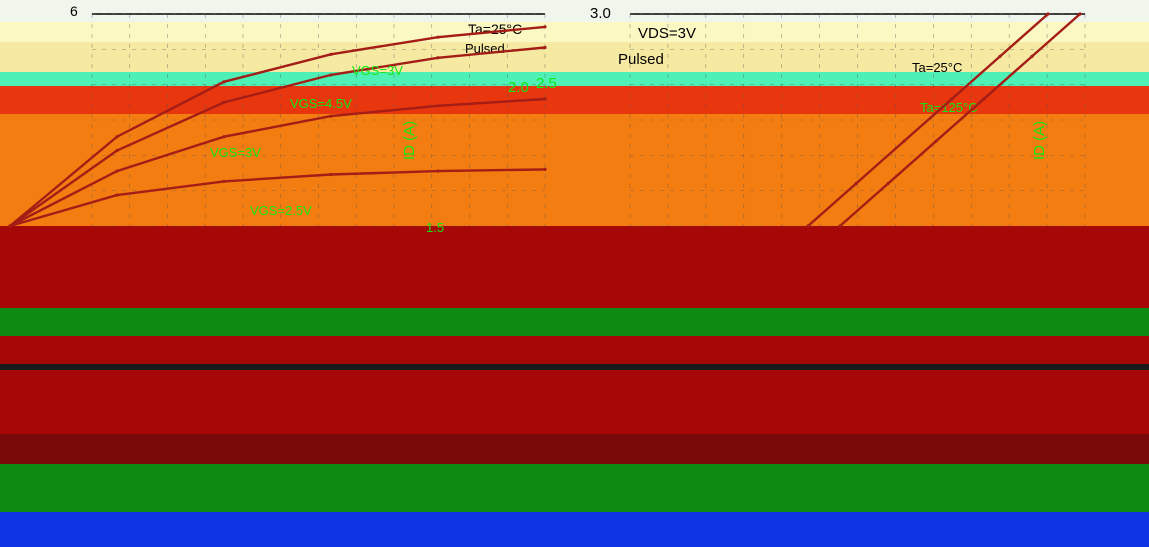  I want to click on left-curve-label-2: VGS=4.5V, so click(321, 103).